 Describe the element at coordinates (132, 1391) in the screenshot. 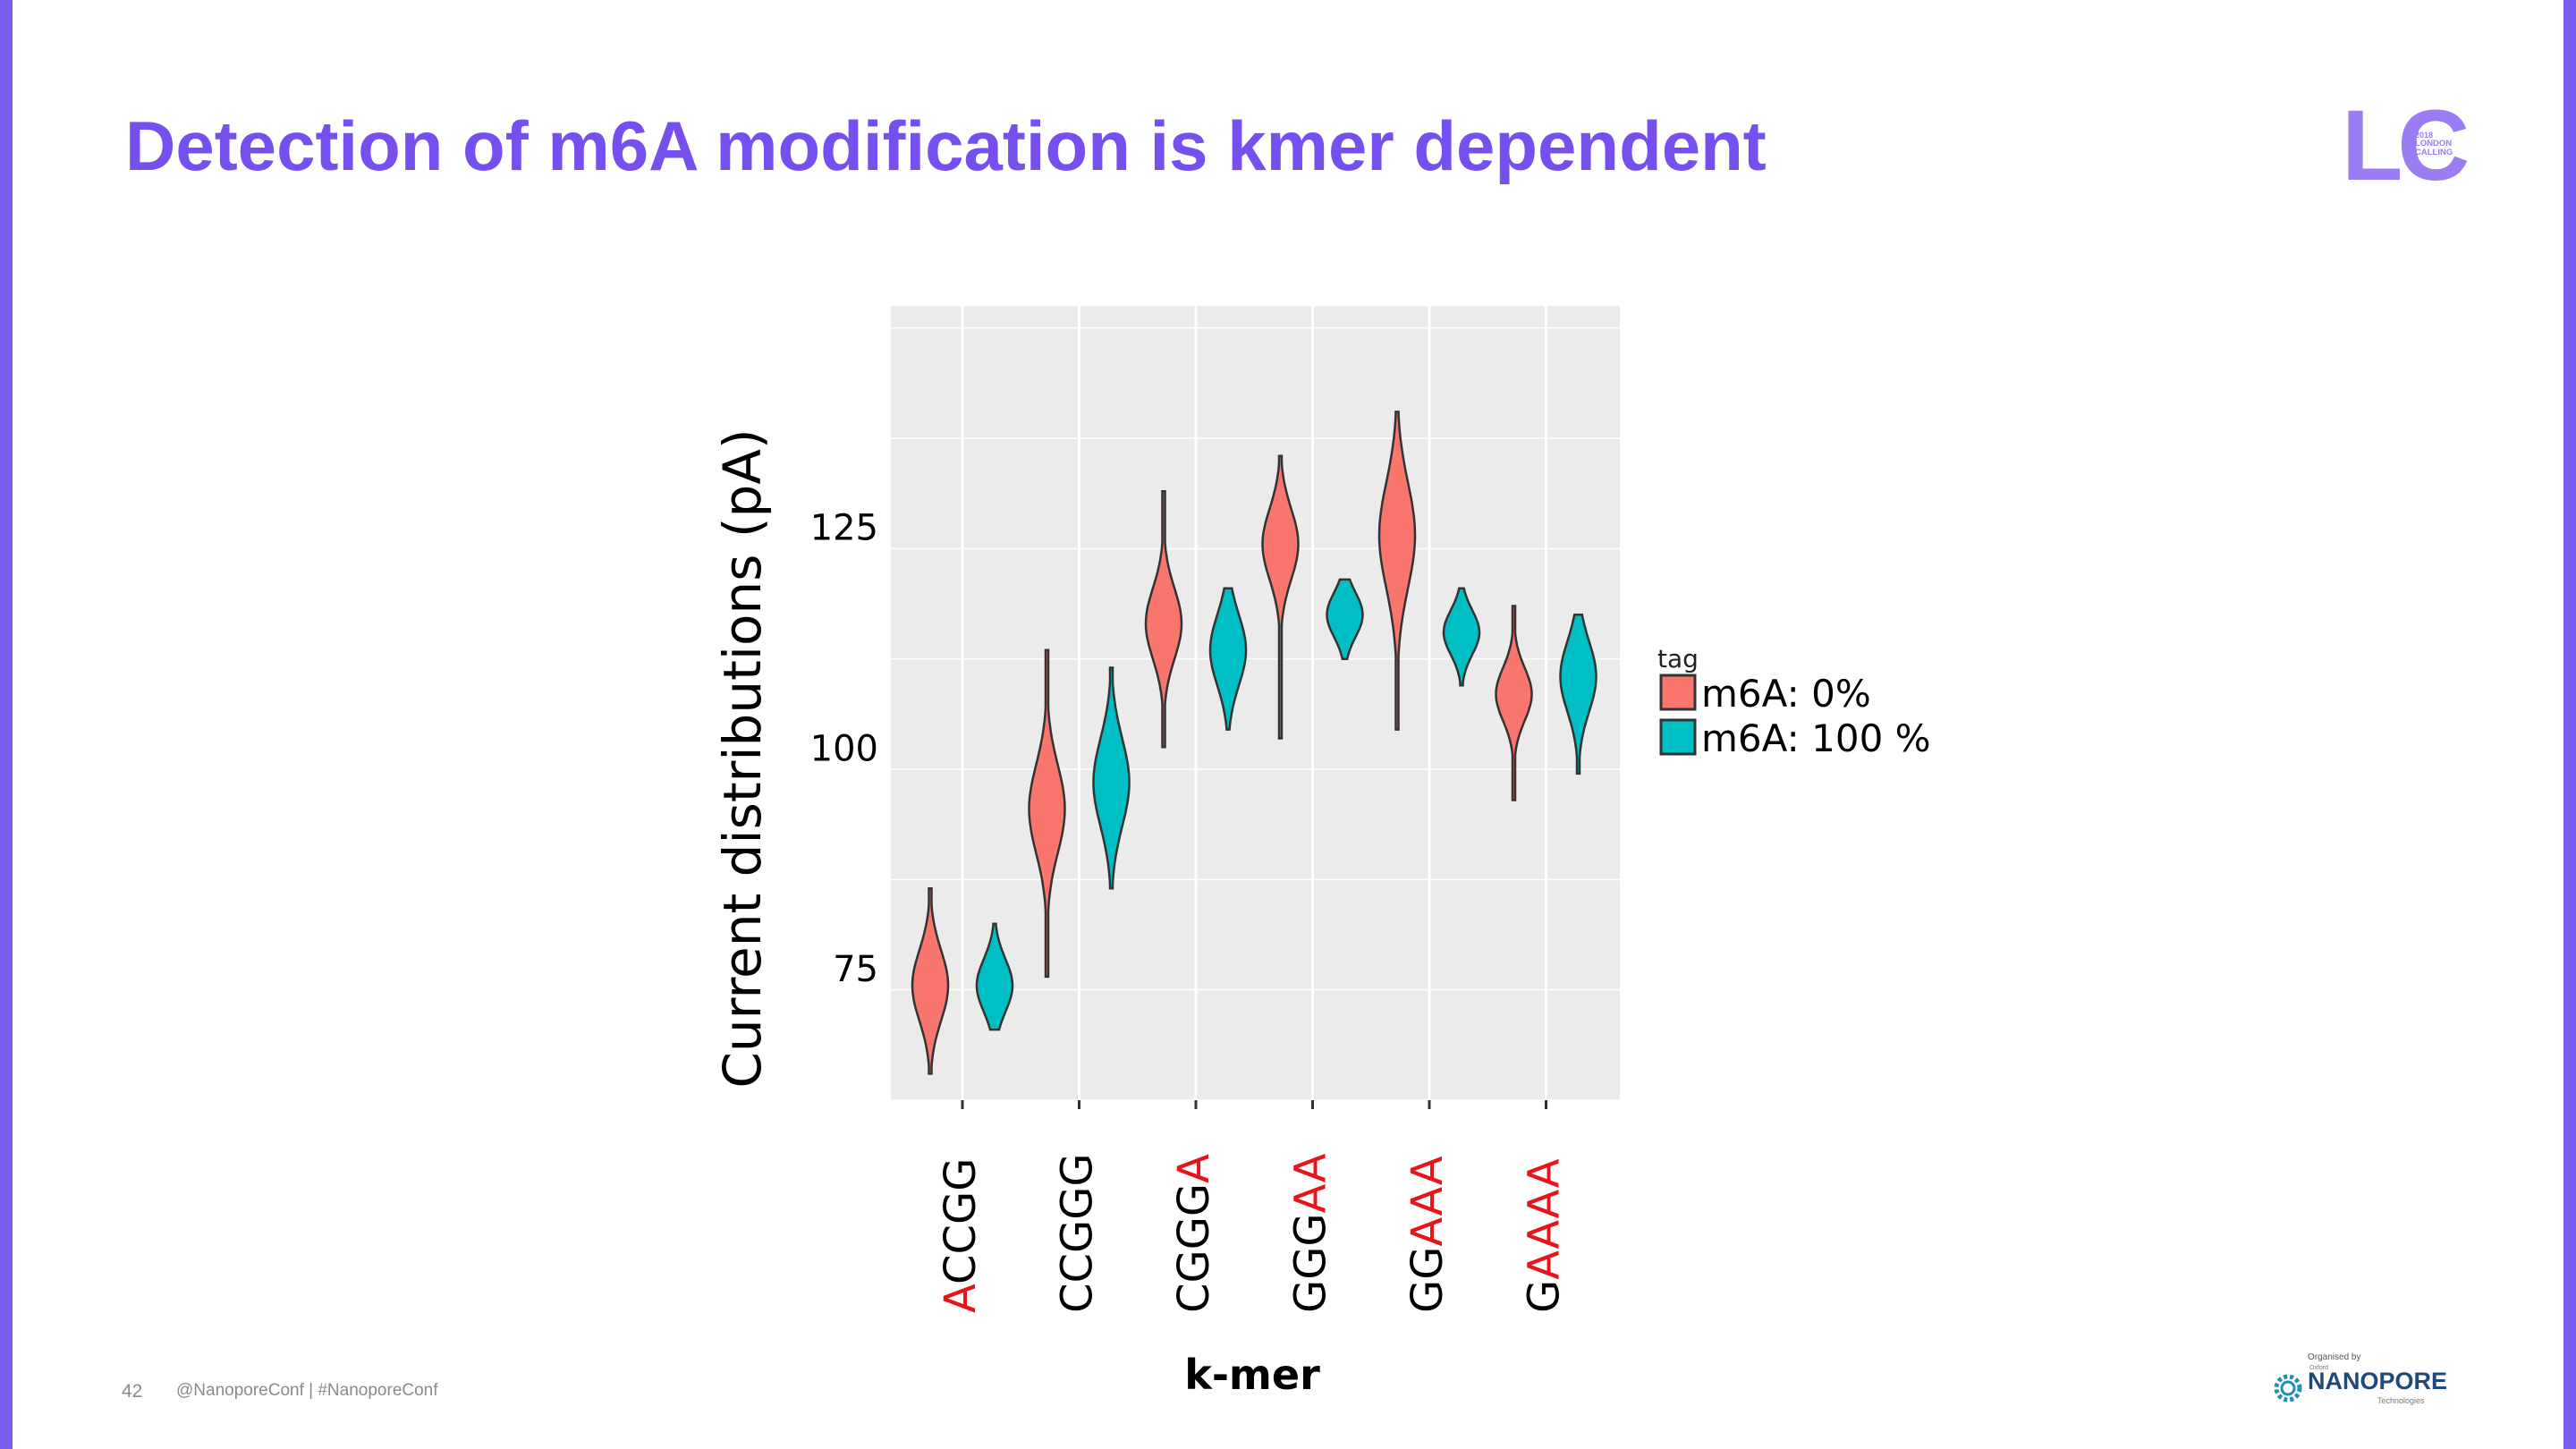

I see `page-number: 42` at that location.